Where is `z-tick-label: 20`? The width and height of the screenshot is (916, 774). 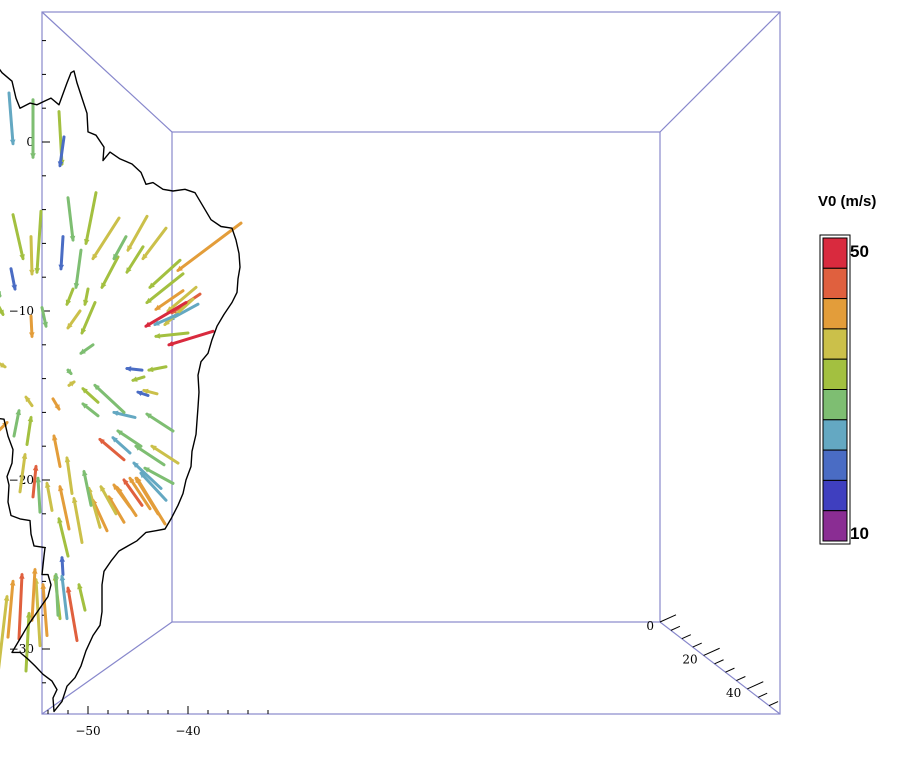 z-tick-label: 20 is located at coordinates (689, 659).